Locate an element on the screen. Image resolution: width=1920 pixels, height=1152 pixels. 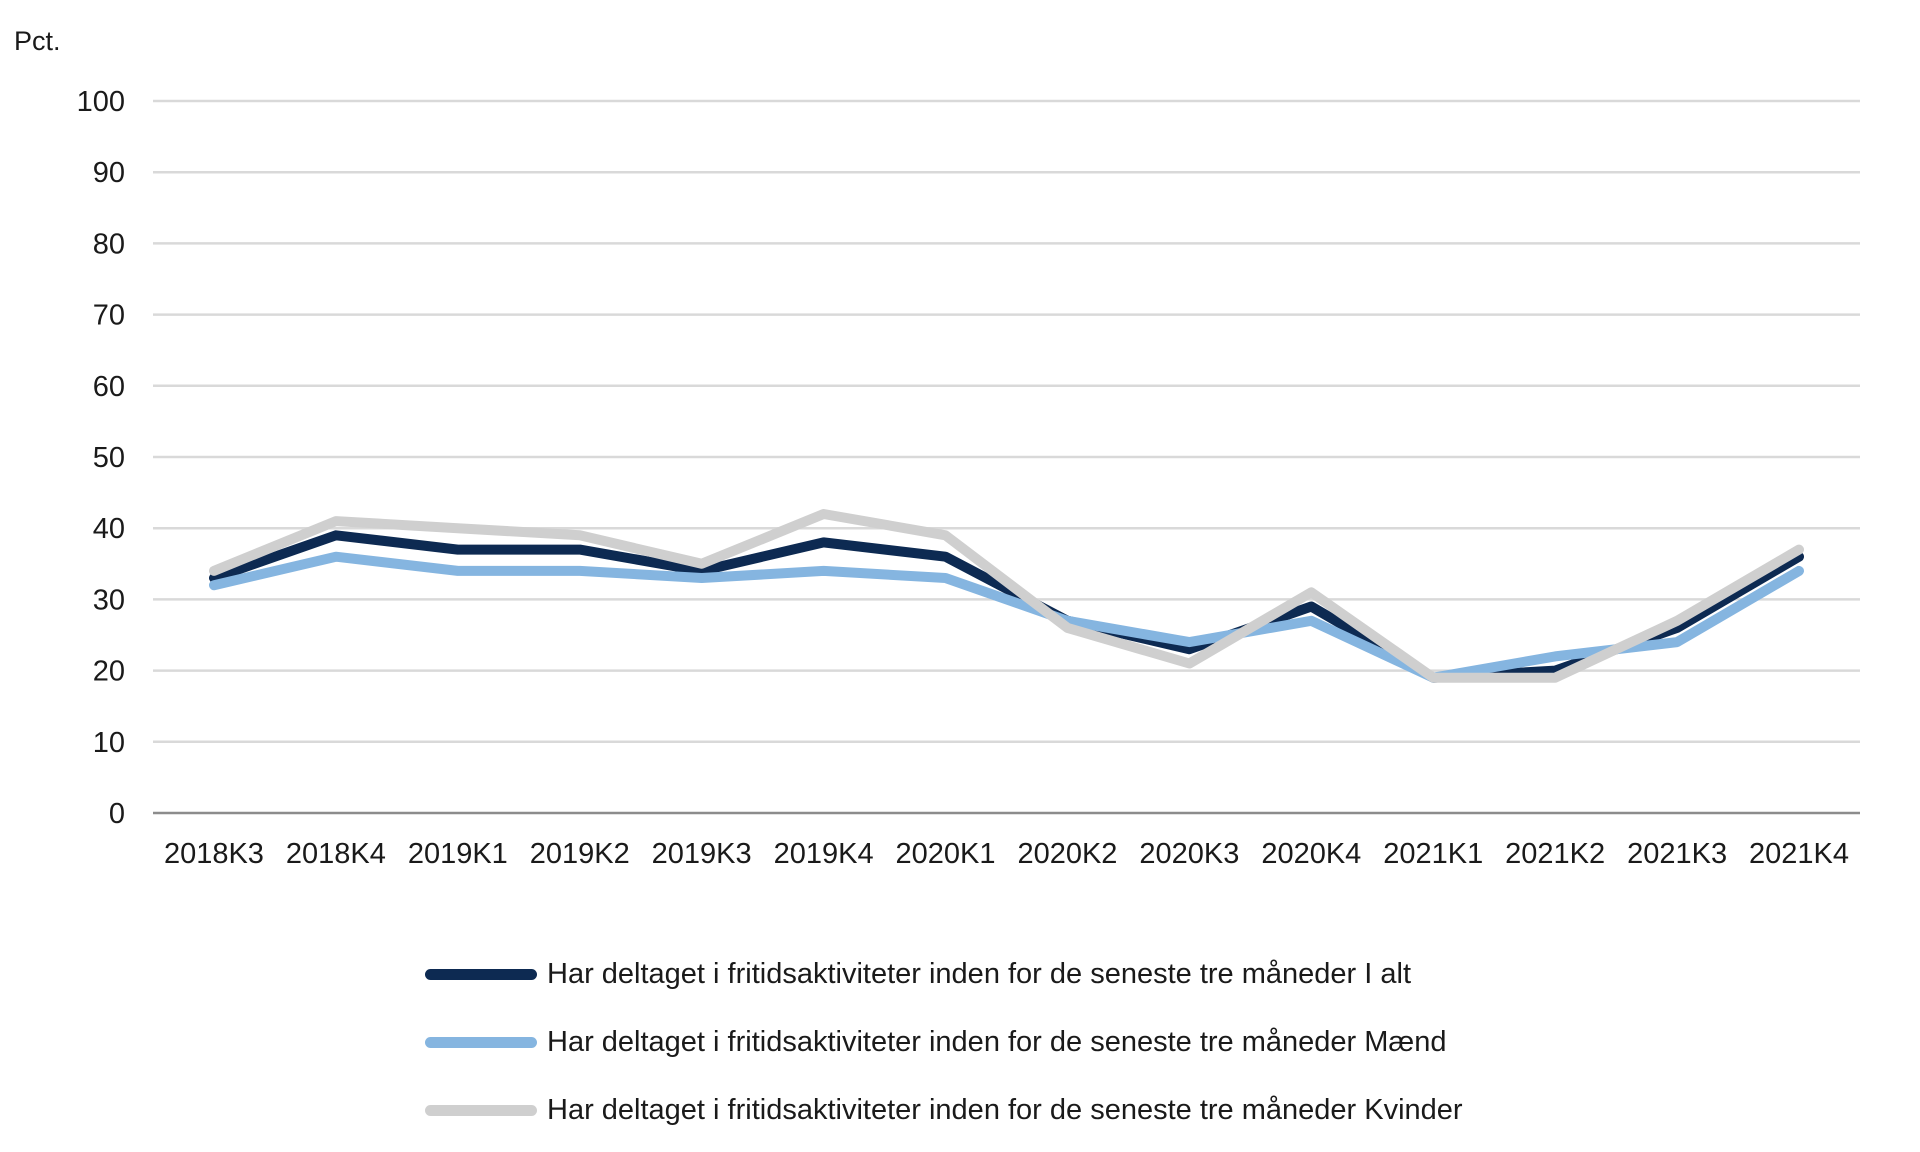
x-tick-label: 2021K3 is located at coordinates (1677, 854).